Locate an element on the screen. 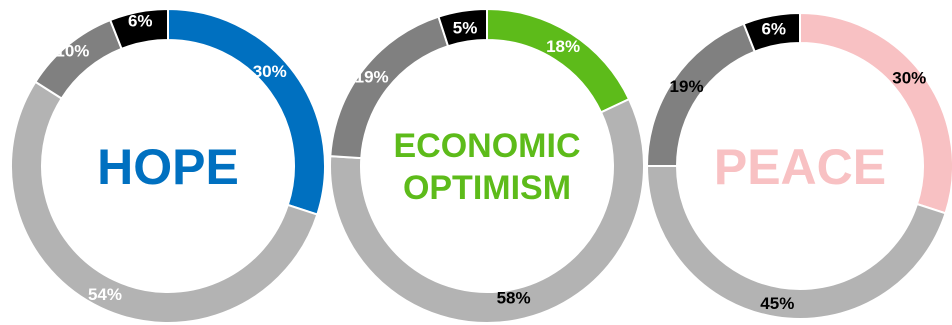 This screenshot has width=952, height=325. donut-center-label: HOPE is located at coordinates (168, 167).